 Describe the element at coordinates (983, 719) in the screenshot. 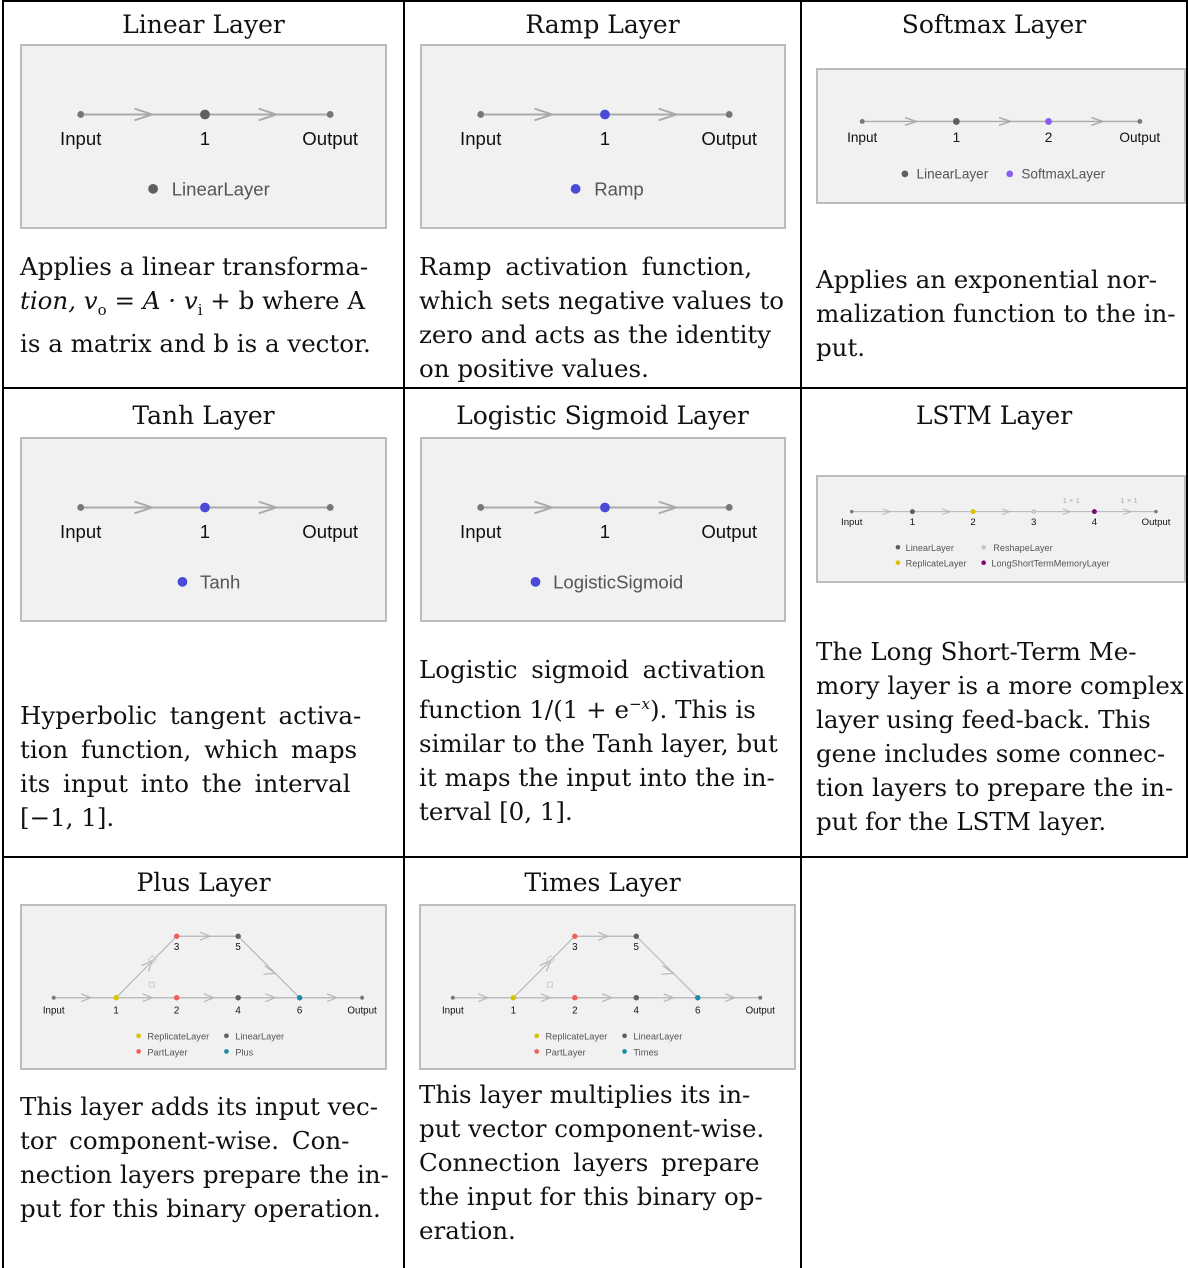

I see `desc-line: layer using feed-back. This` at that location.